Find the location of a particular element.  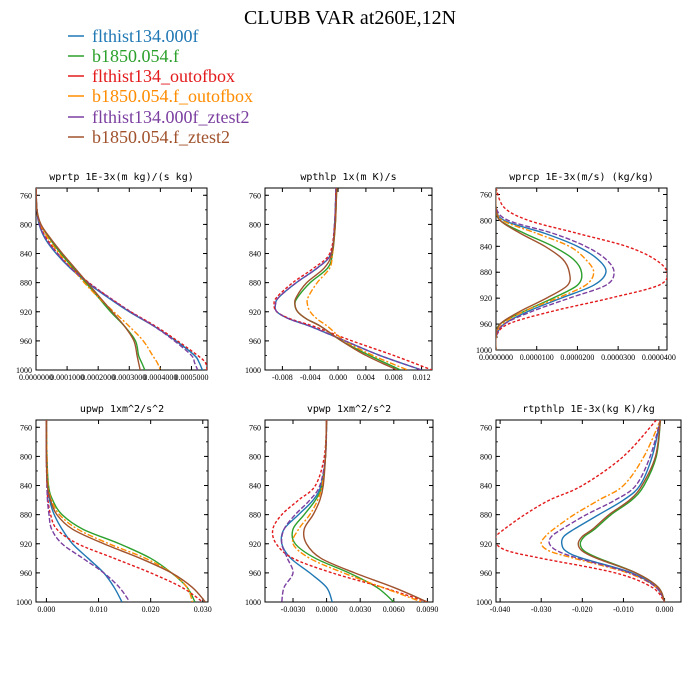

x-tick-label: 0.0002000 is located at coordinates (98, 377).